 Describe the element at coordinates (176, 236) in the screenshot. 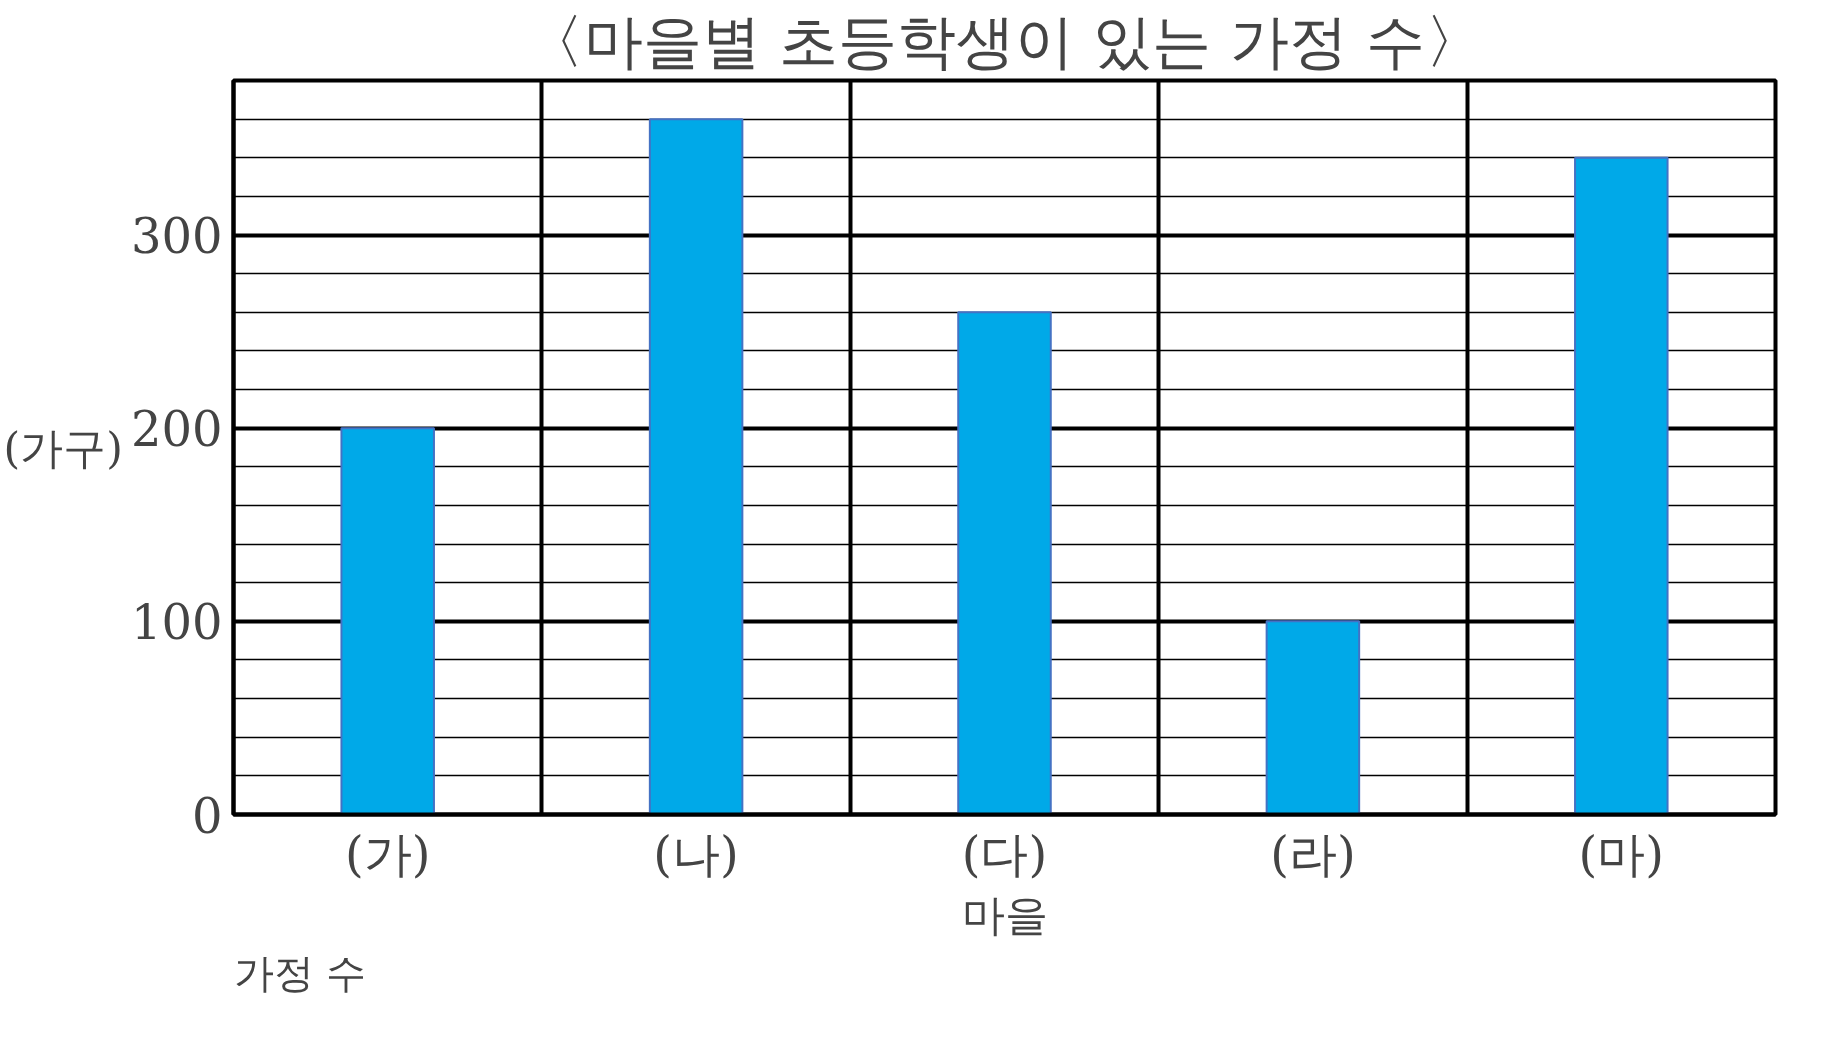

I see `y-tick-label: 300` at that location.